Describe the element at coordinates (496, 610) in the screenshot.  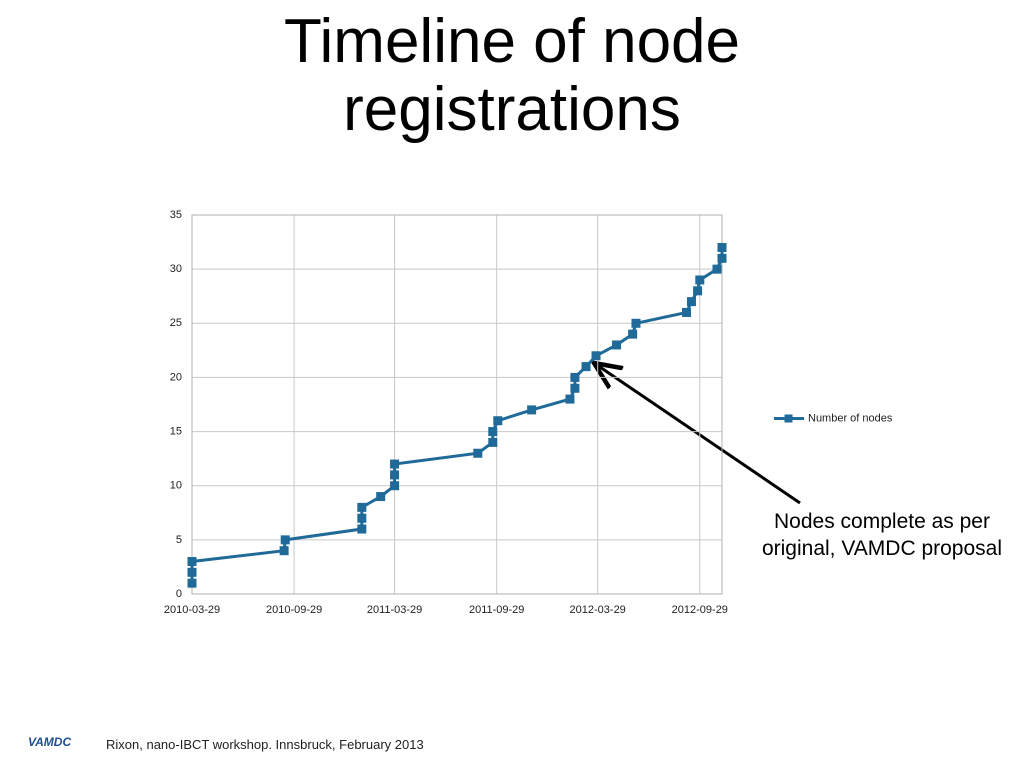
I see `x-tick-label: 2011-09-29` at that location.